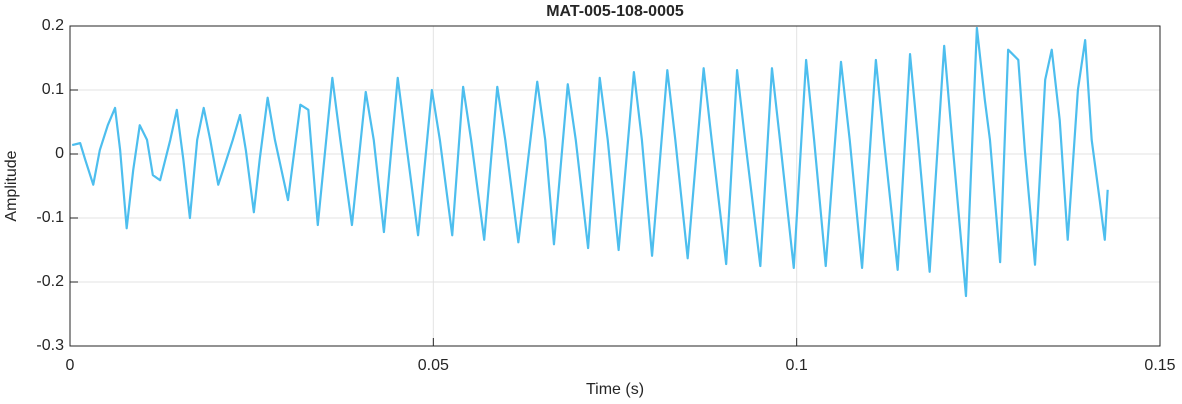 The width and height of the screenshot is (1182, 404). What do you see at coordinates (53, 89) in the screenshot?
I see `y-tick-label: 0.1` at bounding box center [53, 89].